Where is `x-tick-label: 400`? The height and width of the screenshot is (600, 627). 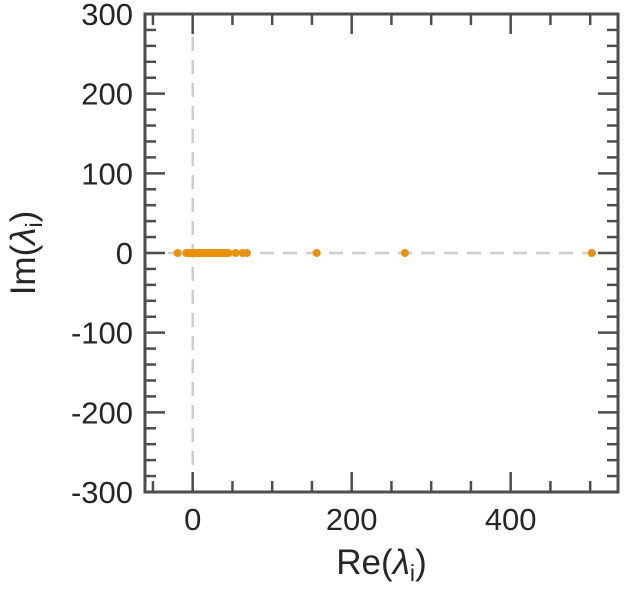
x-tick-label: 400 is located at coordinates (511, 519).